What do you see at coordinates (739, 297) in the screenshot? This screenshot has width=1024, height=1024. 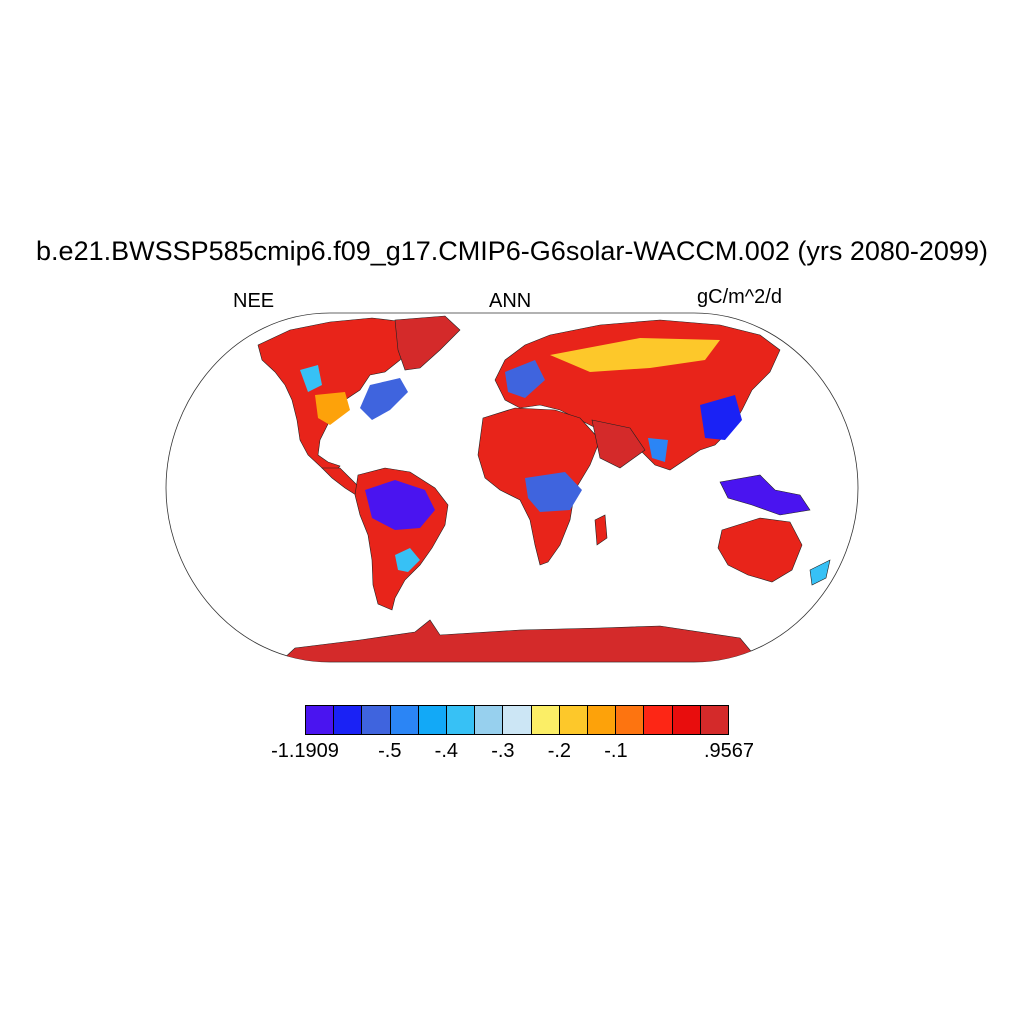 I see `units-label: gC/m^2/d` at bounding box center [739, 297].